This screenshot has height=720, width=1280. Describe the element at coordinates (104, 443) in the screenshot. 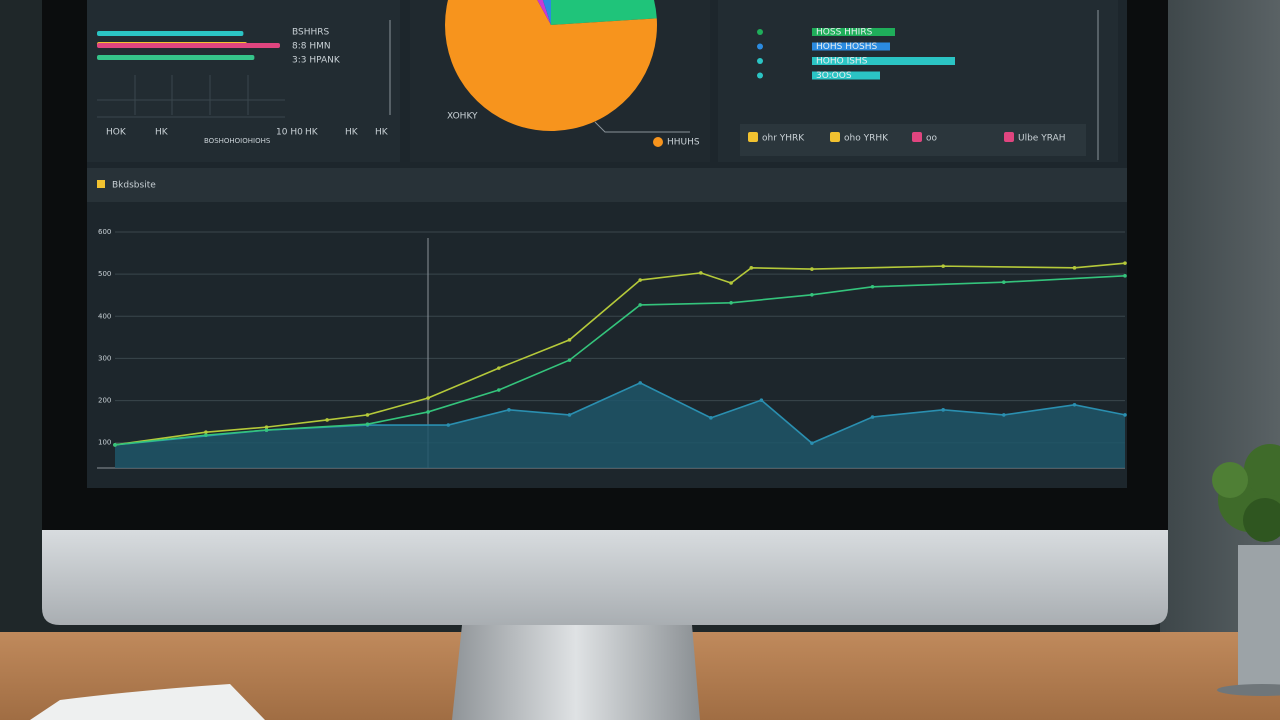

I see `y-tick-label: 100` at that location.